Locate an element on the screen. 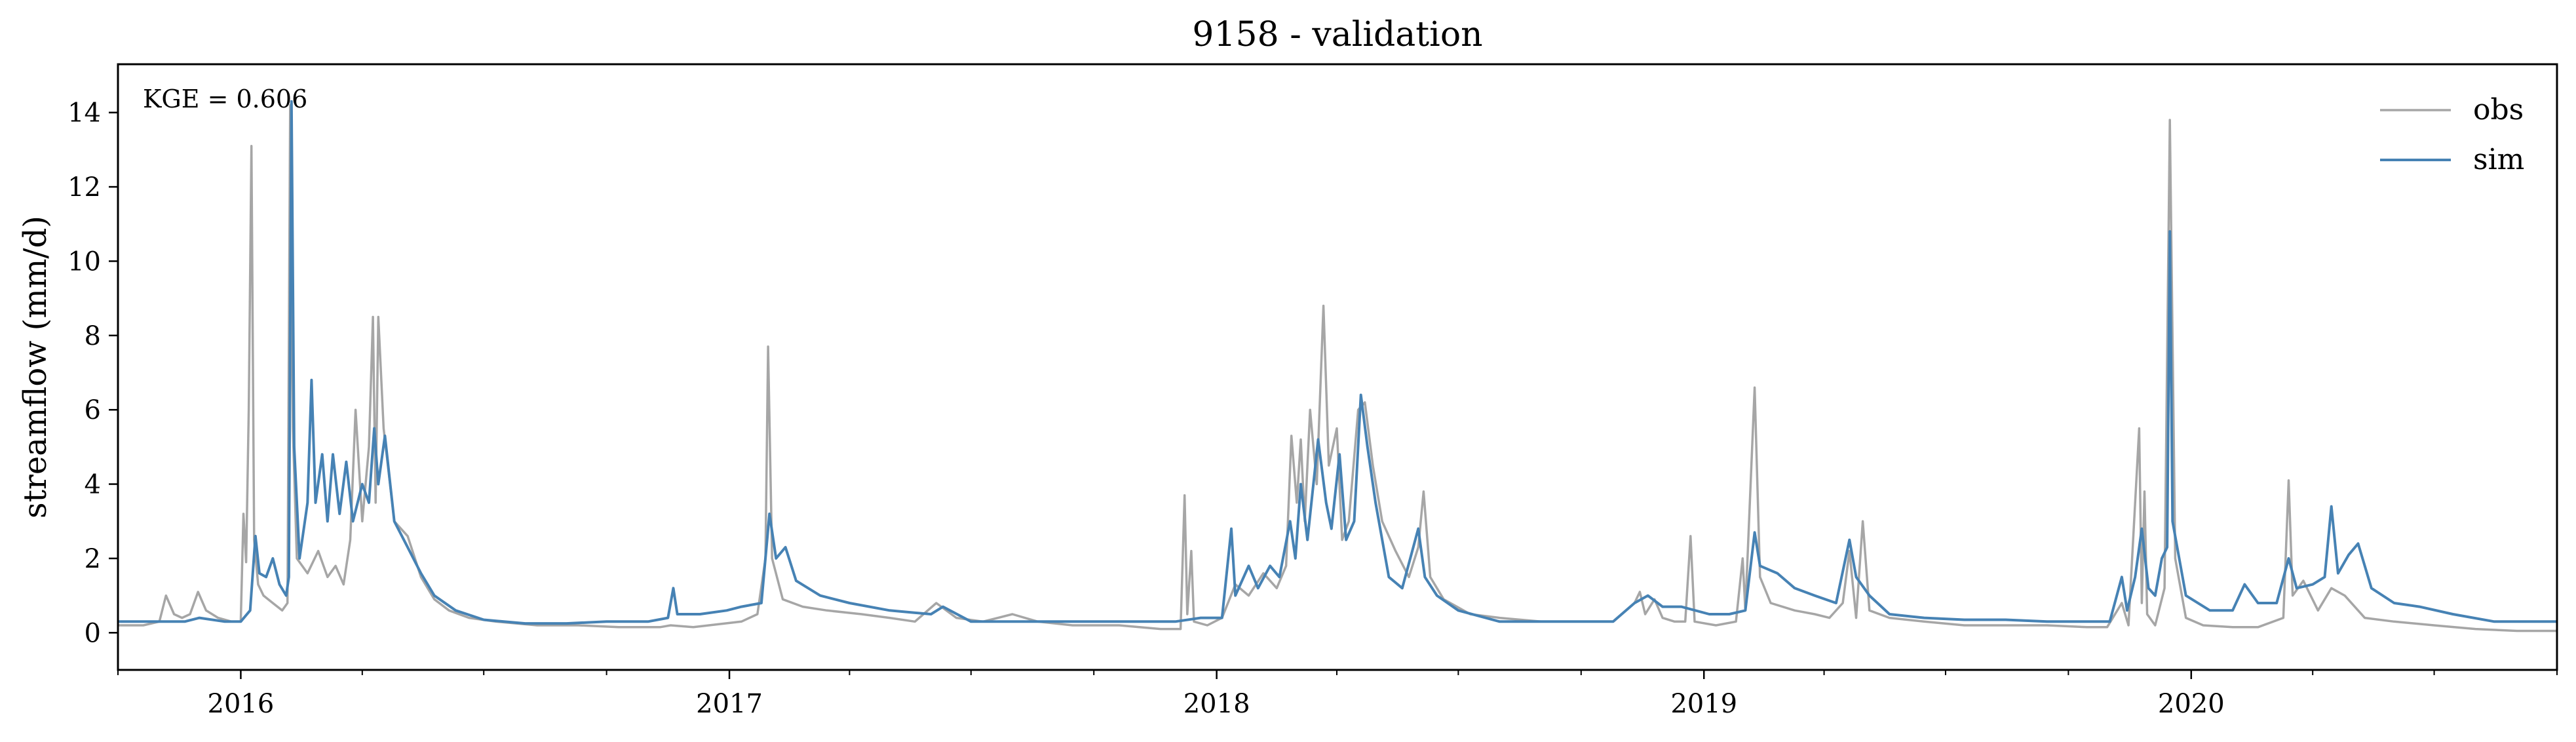  y-axis-label: streamflow (mm/d) is located at coordinates (35, 367).